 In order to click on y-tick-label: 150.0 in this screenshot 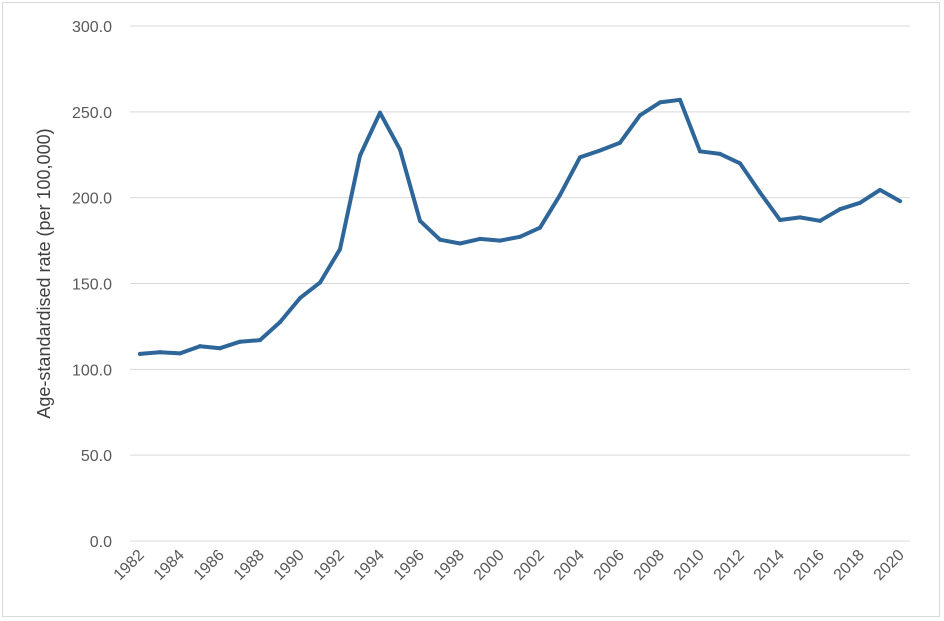, I will do `click(92, 285)`.